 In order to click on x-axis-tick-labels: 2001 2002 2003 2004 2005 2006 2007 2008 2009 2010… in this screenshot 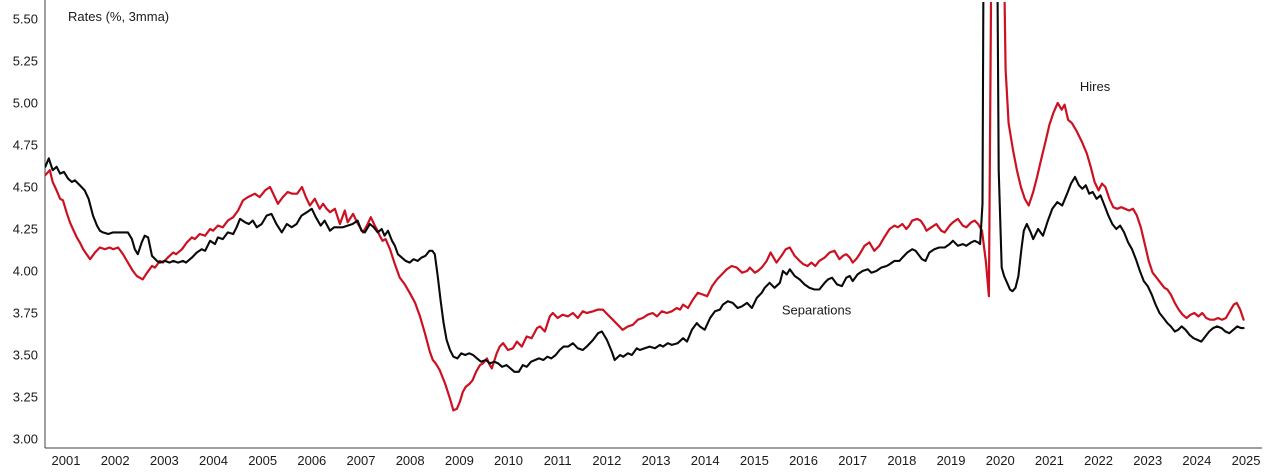, I will do `click(656, 460)`.